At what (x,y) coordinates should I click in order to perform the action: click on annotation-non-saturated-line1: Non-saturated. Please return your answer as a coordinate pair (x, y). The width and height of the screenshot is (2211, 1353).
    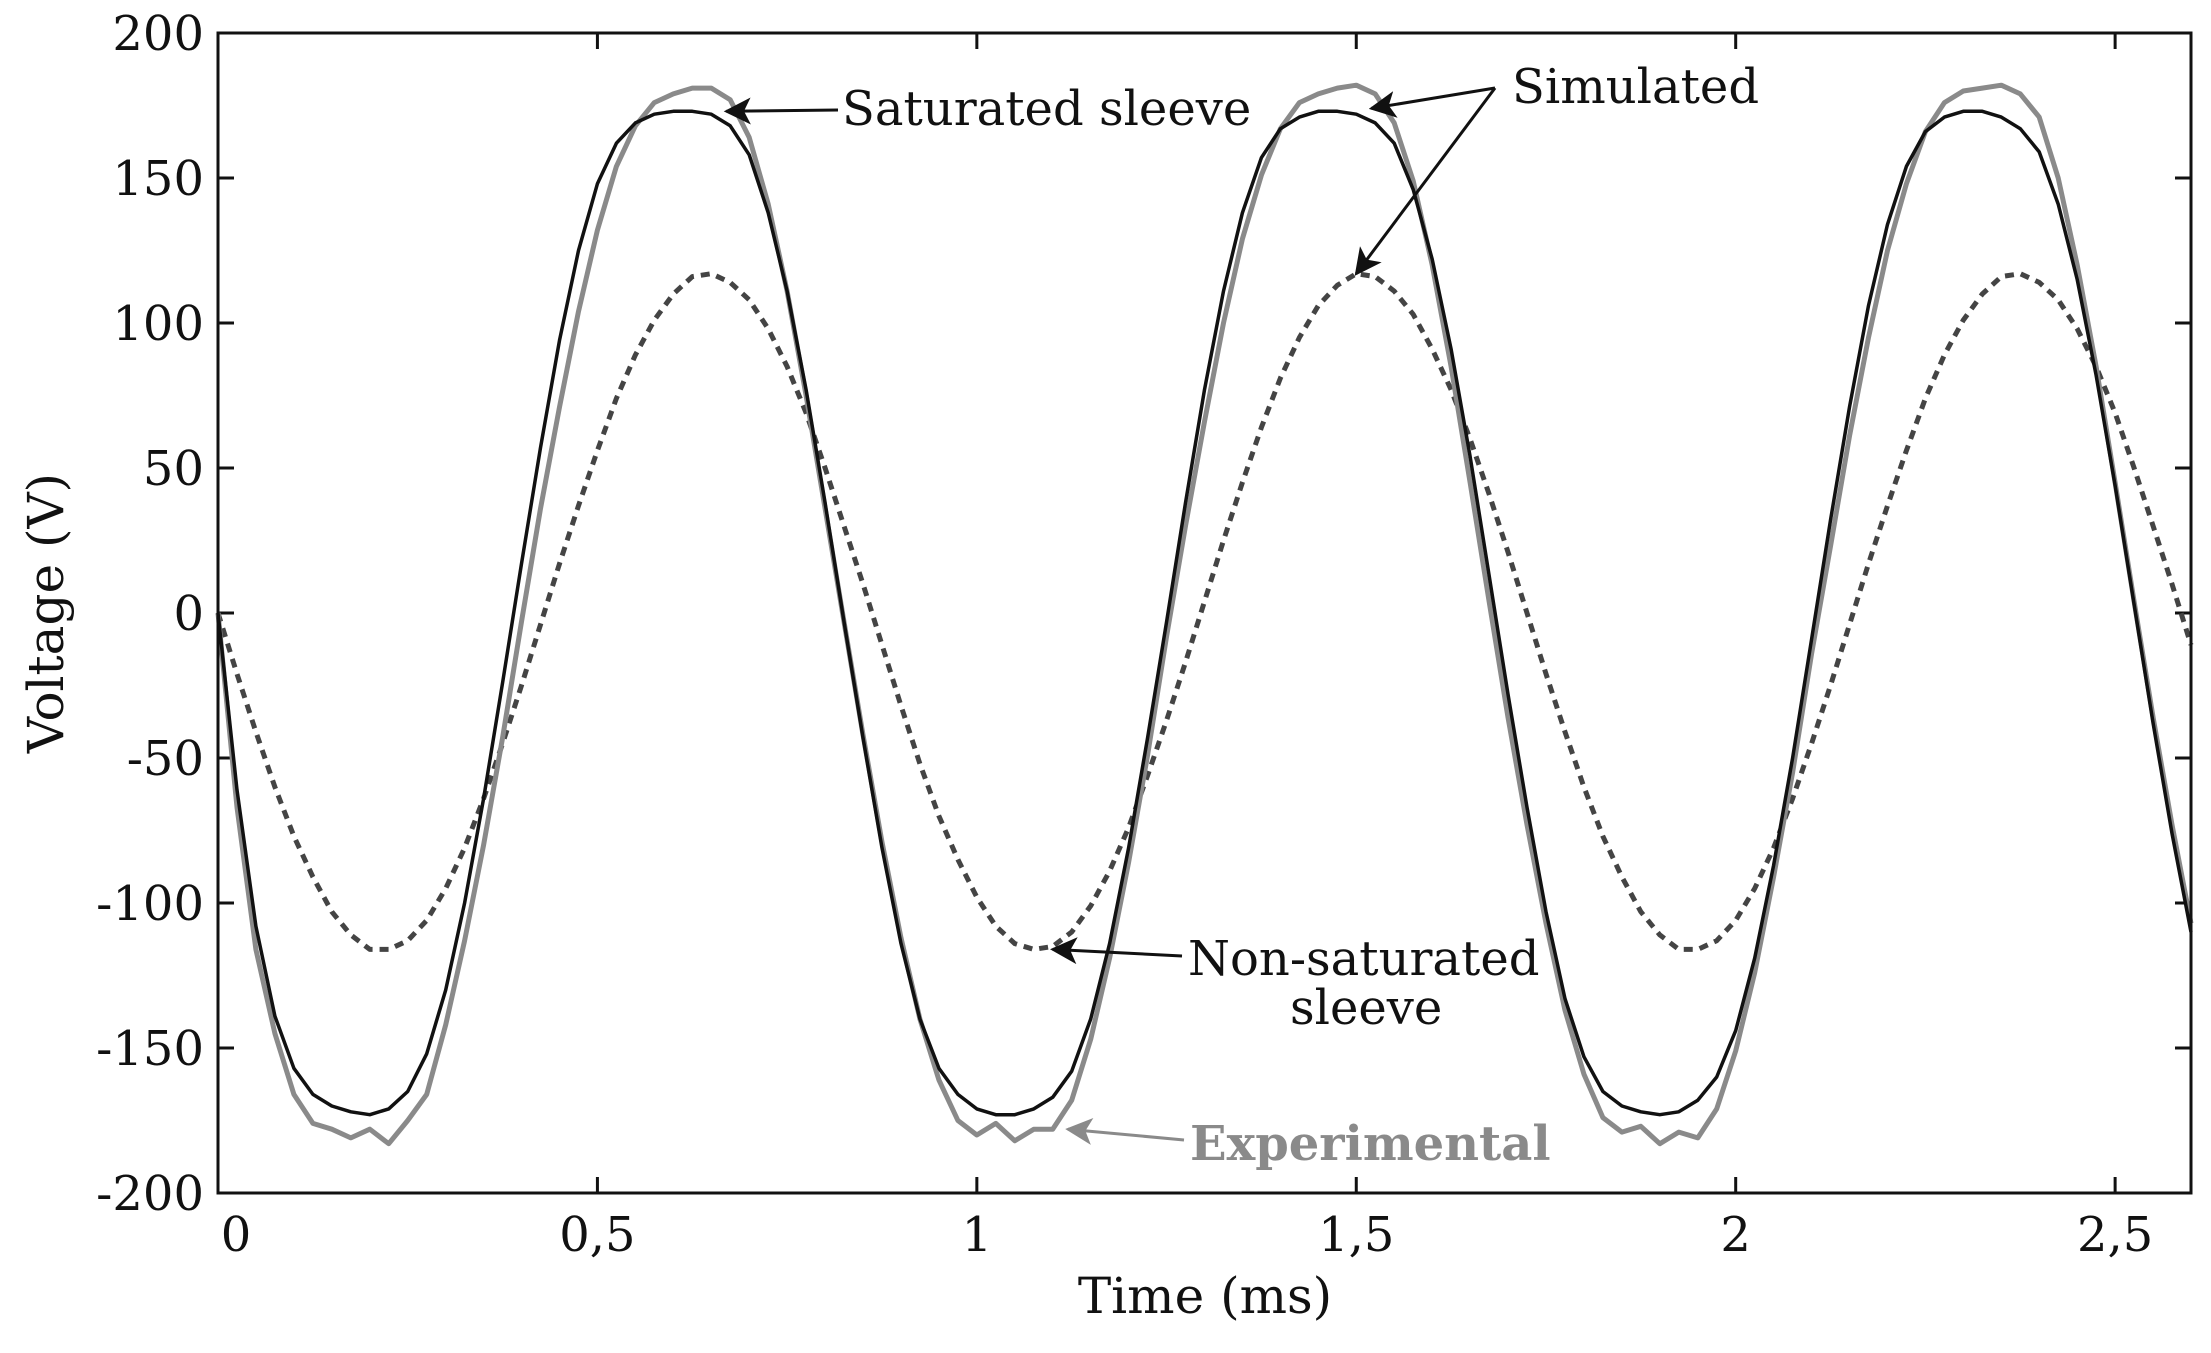
    Looking at the image, I should click on (1363, 959).